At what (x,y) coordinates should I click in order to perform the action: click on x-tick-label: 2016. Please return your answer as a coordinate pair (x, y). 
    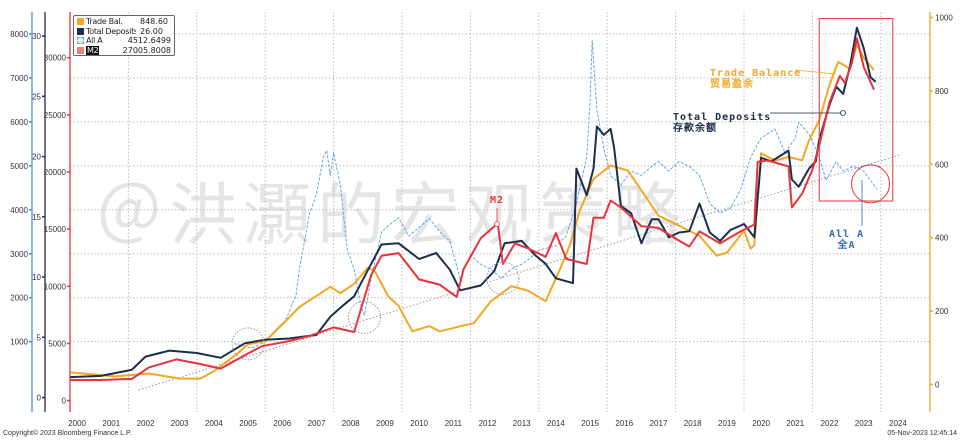
    Looking at the image, I should click on (624, 423).